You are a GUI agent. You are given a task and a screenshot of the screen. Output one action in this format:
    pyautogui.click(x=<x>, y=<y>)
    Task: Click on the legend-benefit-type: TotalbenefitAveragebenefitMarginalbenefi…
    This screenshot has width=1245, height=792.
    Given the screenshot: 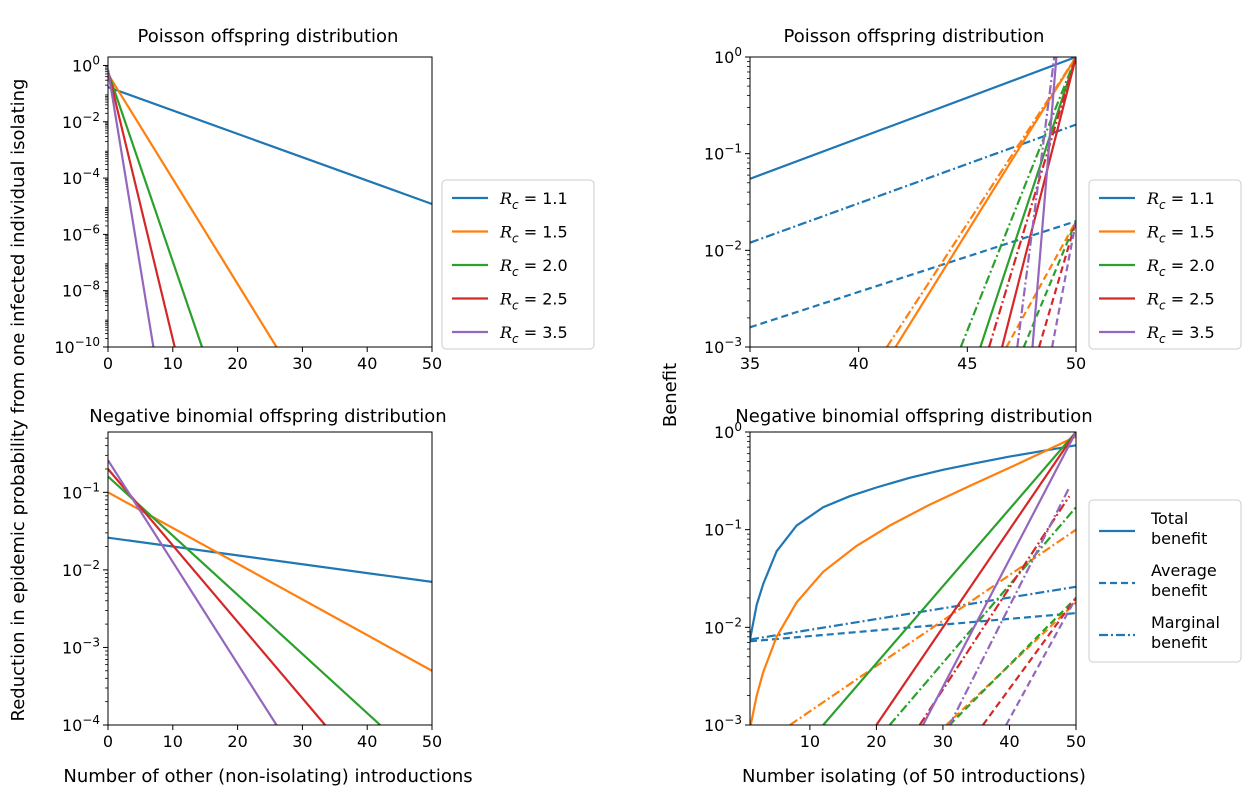 What is the action you would take?
    pyautogui.click(x=1165, y=581)
    